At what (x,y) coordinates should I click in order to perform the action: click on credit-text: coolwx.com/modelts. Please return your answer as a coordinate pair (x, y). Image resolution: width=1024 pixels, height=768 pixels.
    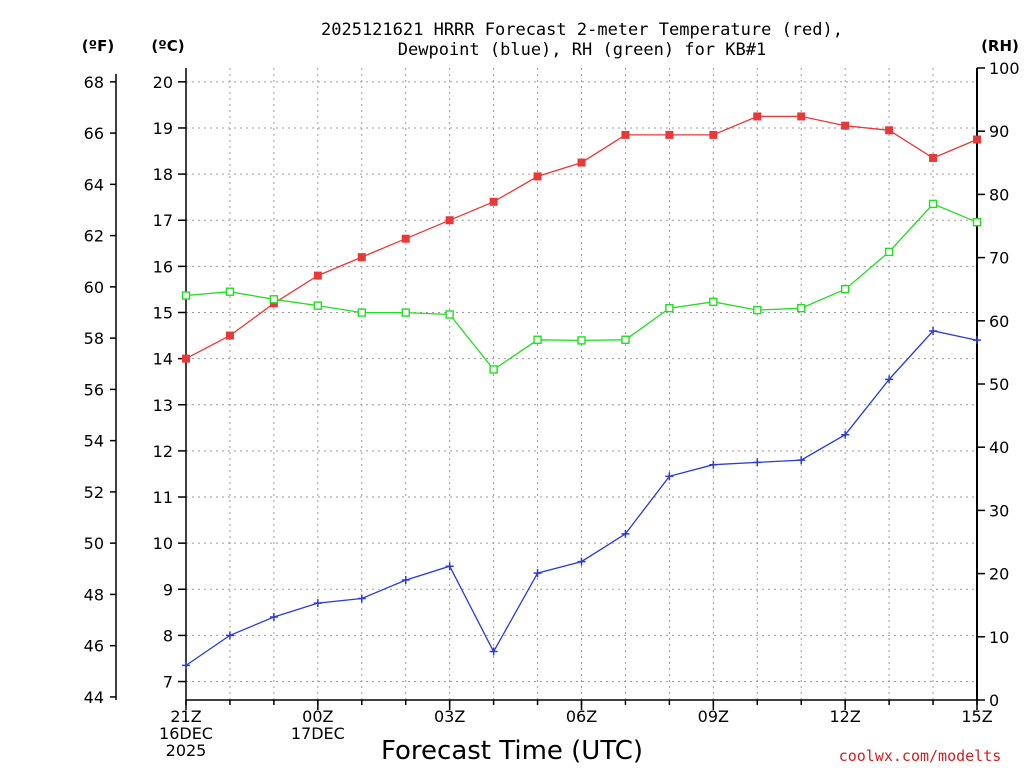
    Looking at the image, I should click on (920, 756).